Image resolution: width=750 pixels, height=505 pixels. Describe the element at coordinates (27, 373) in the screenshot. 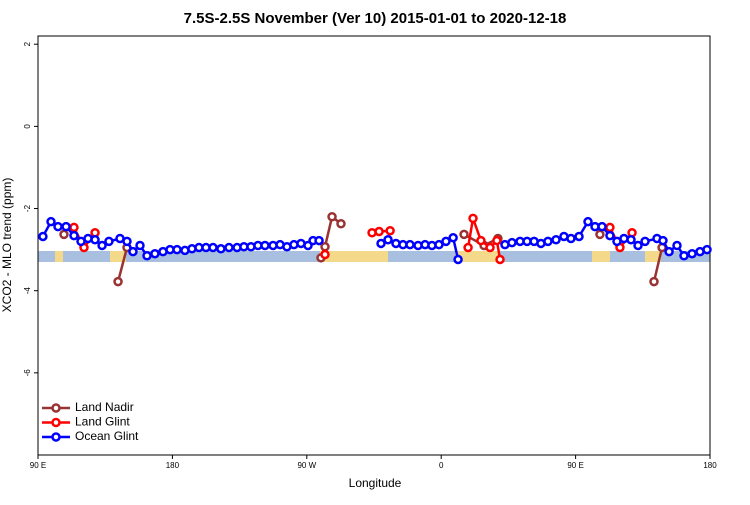

I see `y-tick-label: -6` at that location.